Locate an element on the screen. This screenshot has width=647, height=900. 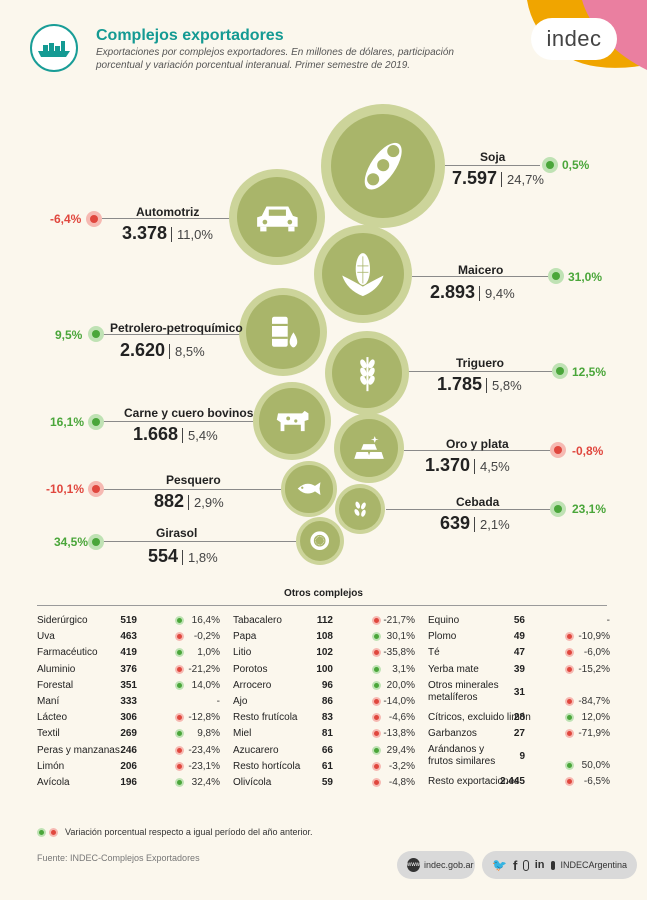
value-number: 639 is located at coordinates (455, 523).